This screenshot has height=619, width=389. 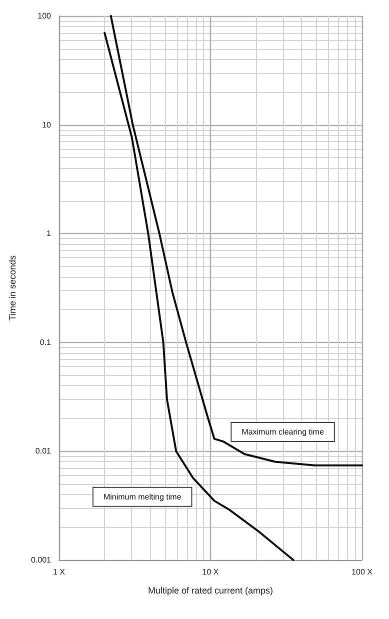 What do you see at coordinates (142, 497) in the screenshot?
I see `text: Minimum melting time` at bounding box center [142, 497].